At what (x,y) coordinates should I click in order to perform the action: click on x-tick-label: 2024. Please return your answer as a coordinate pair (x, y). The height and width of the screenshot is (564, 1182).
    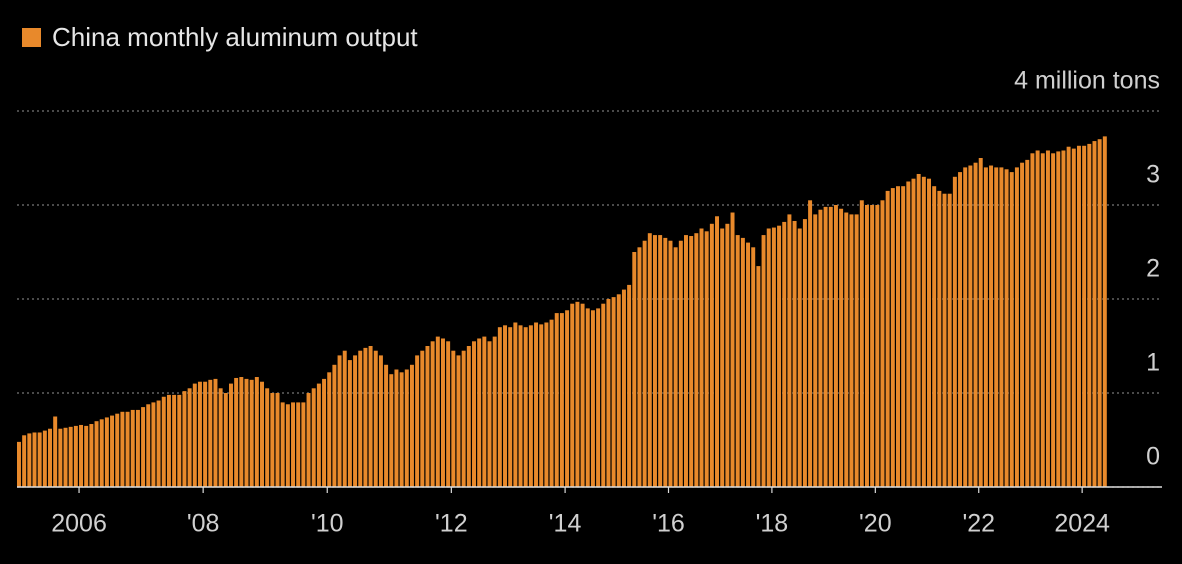
    Looking at the image, I should click on (1082, 524).